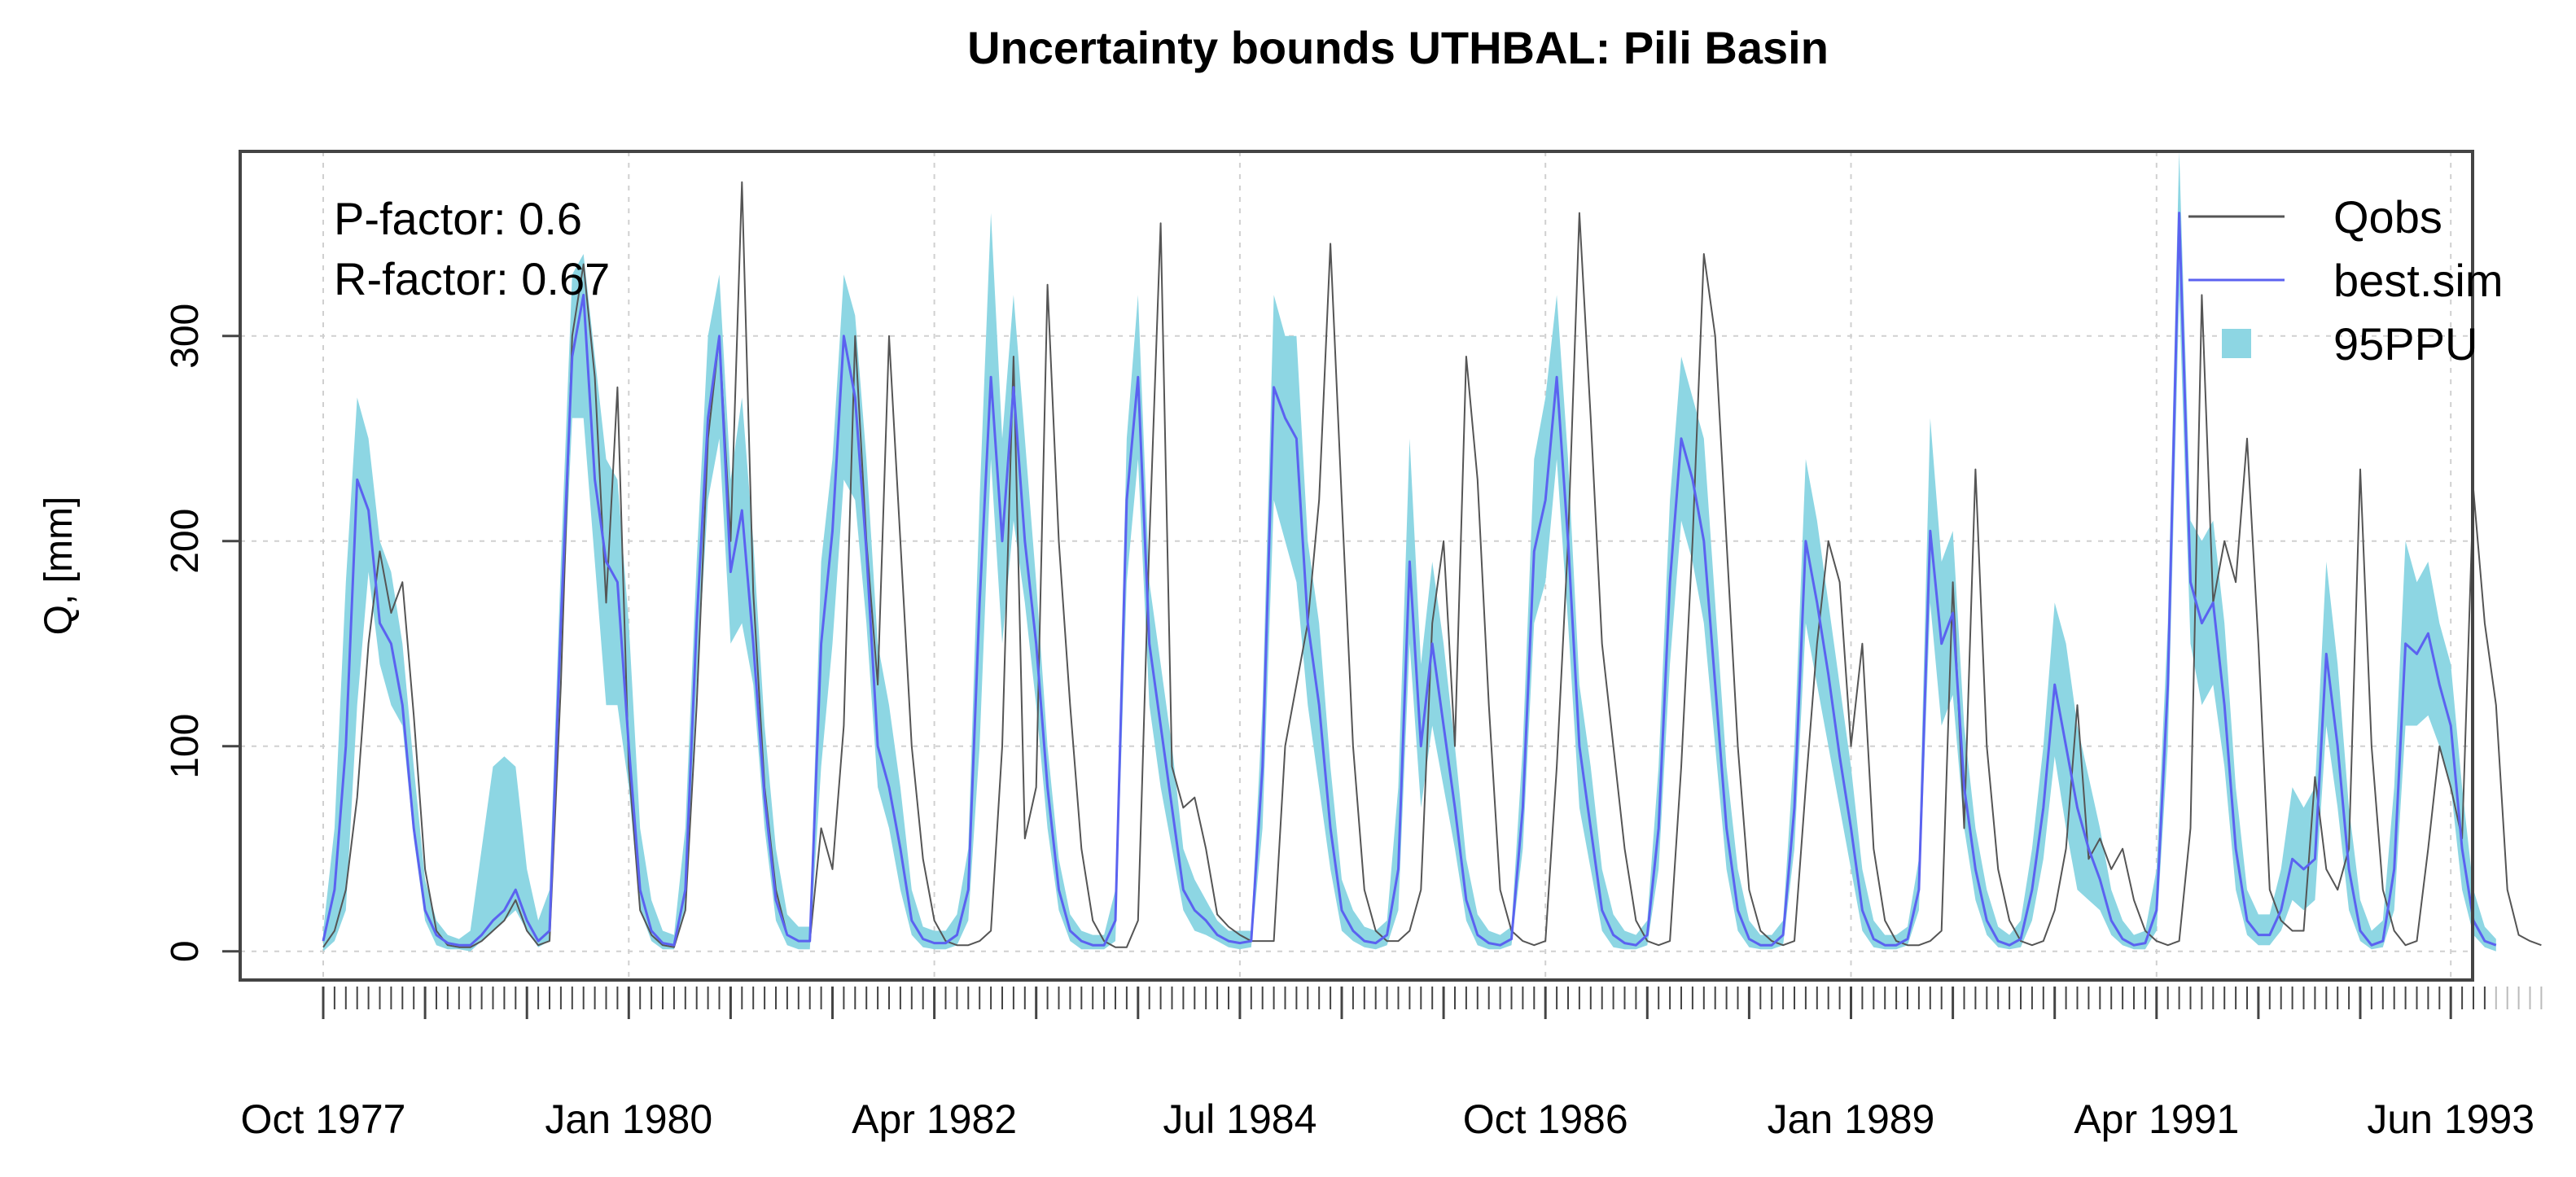 The image size is (2576, 1177). Describe the element at coordinates (185, 541) in the screenshot. I see `y-tick-label: 200` at that location.